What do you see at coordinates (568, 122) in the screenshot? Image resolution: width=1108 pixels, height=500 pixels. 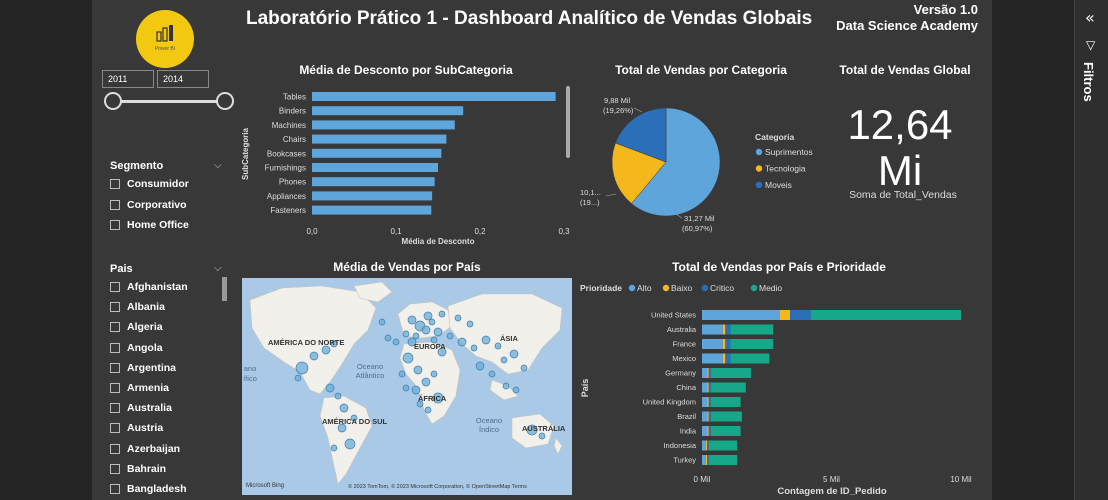 I see `discount-chart-scrollbar` at bounding box center [568, 122].